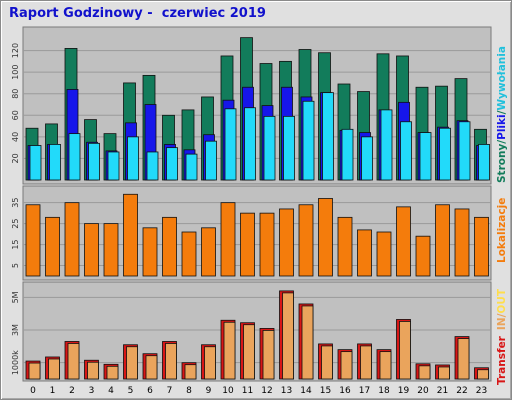 This screenshot has height=400, width=512. What do you see at coordinates (502, 163) in the screenshot?
I see `legend-strony: Strony` at bounding box center [502, 163].